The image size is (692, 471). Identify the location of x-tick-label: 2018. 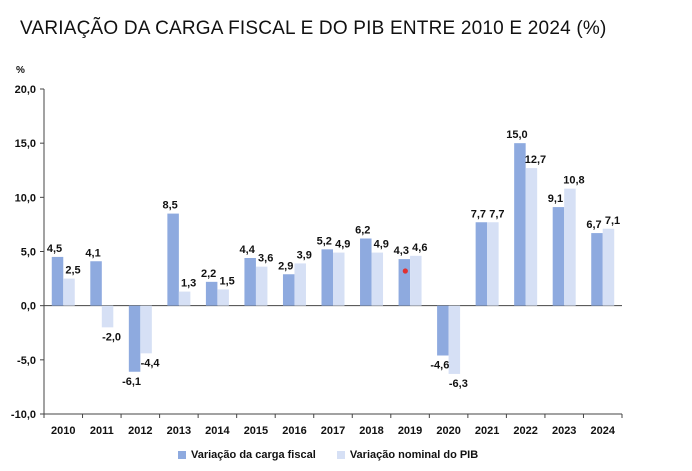
(371, 431).